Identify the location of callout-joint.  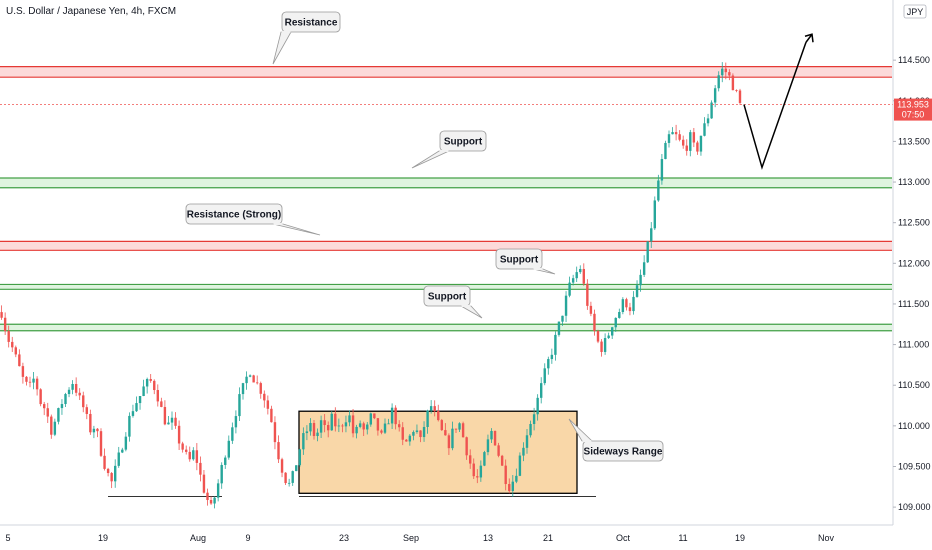
(466, 306).